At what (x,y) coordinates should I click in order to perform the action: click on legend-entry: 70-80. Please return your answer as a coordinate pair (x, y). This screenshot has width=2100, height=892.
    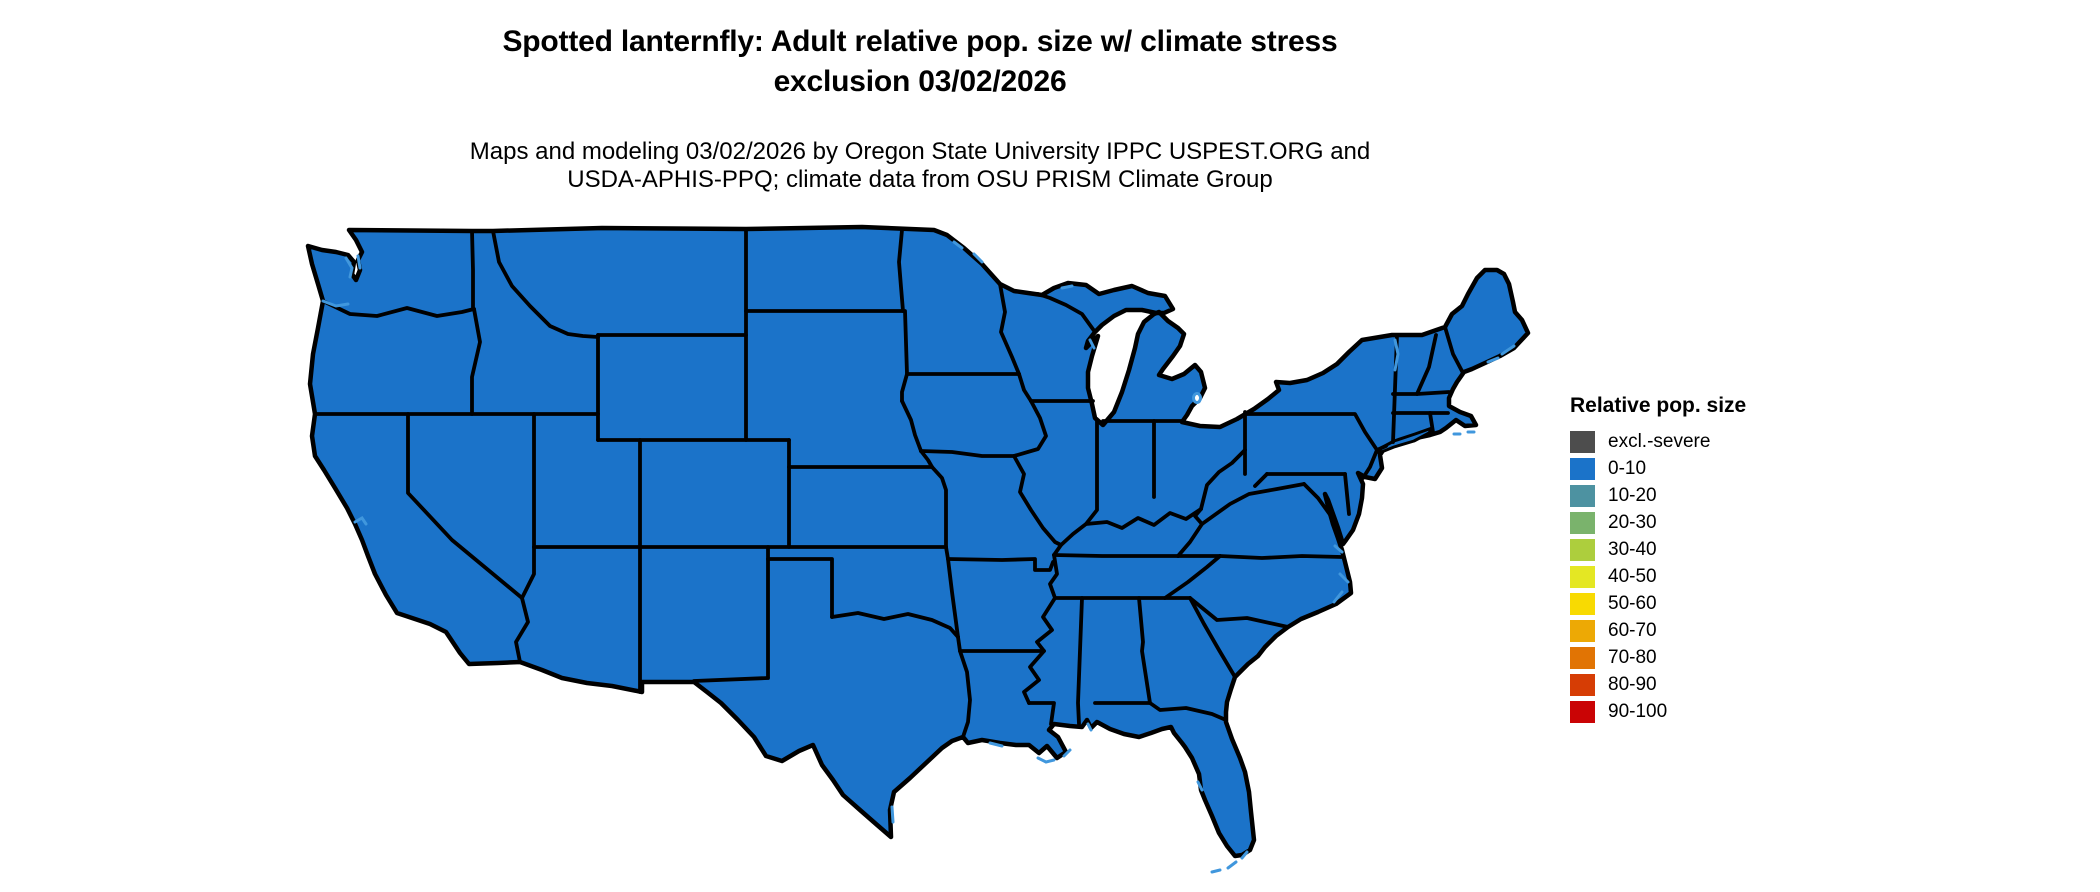
    Looking at the image, I should click on (1658, 658).